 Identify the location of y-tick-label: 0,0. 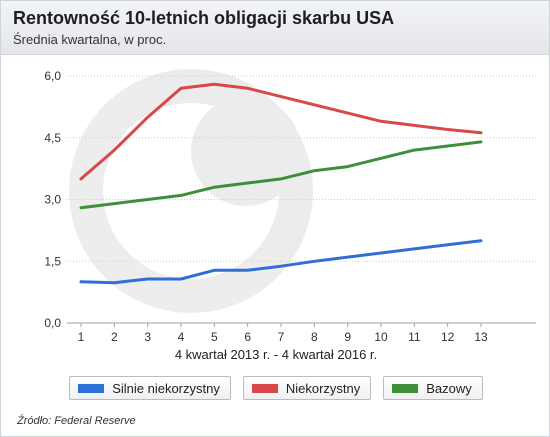
(52, 323).